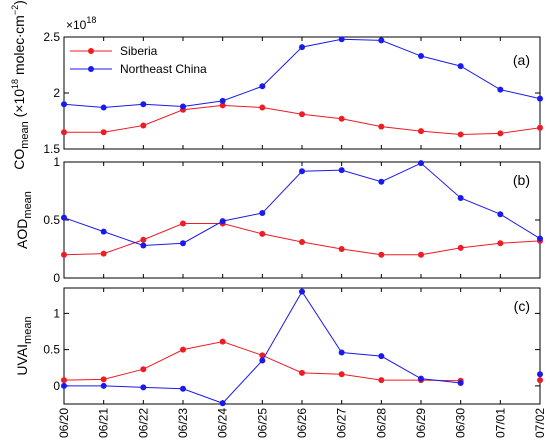 The height and width of the screenshot is (445, 550). I want to click on panel-tag: (c), so click(522, 306).